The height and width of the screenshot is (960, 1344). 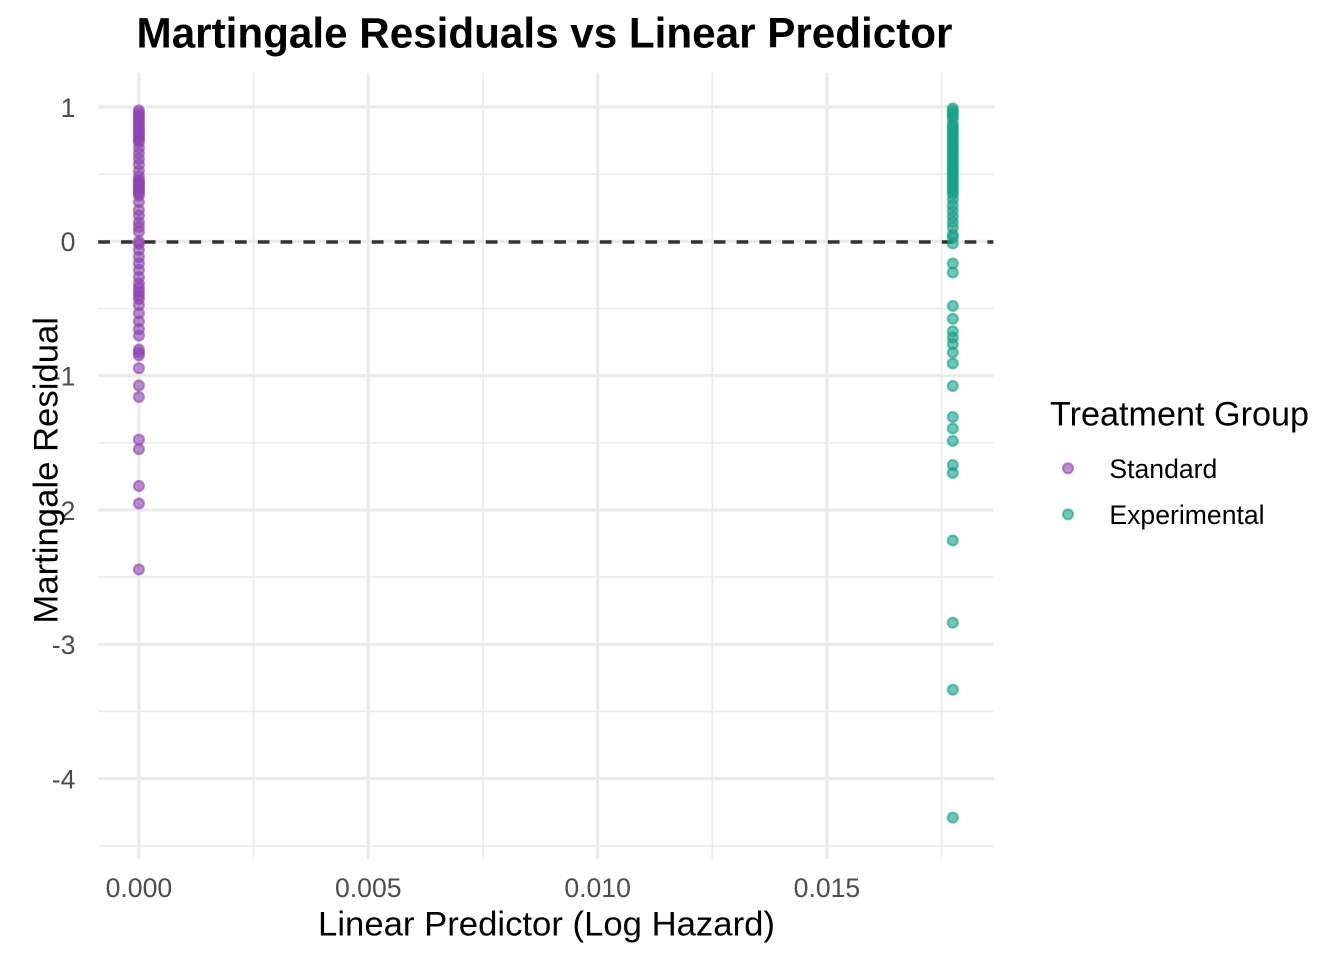 I want to click on svg-text: -1, so click(x=64, y=377).